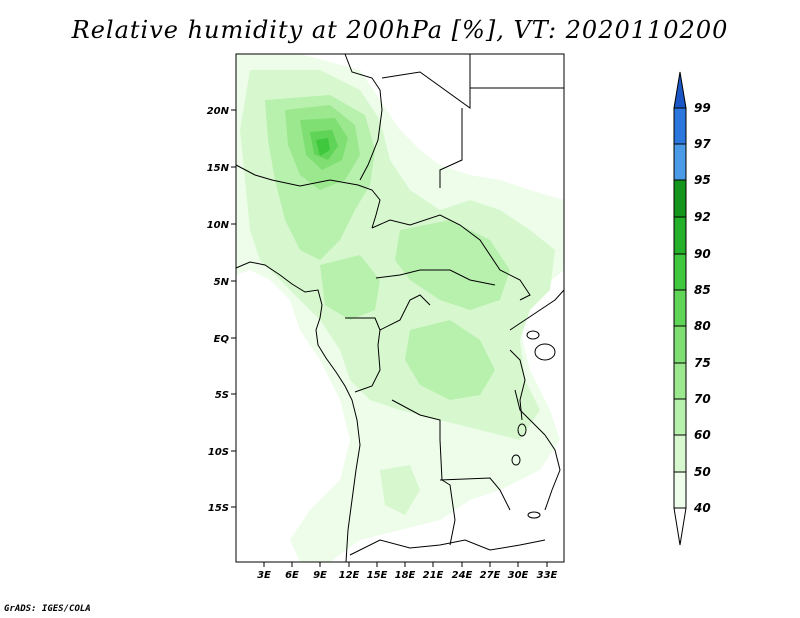 This screenshot has height=618, width=800. I want to click on lon-label-3e: 3E, so click(264, 575).